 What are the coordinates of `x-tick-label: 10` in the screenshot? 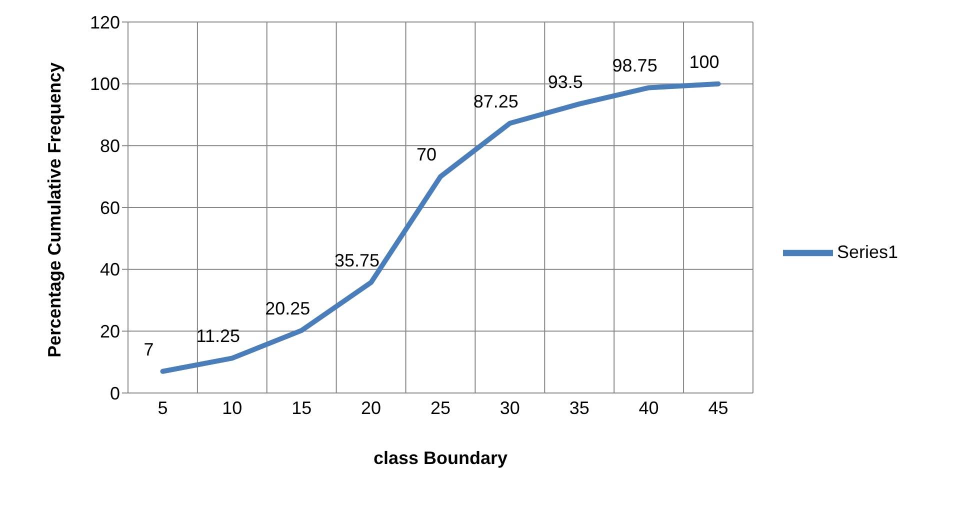 It's located at (232, 408).